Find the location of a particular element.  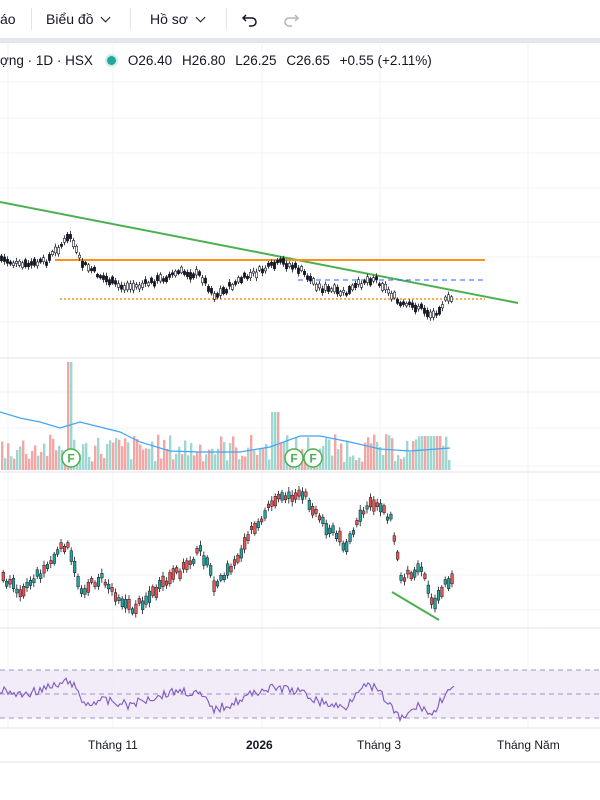

chart-menu-button: Biểu đồ is located at coordinates (78, 19).